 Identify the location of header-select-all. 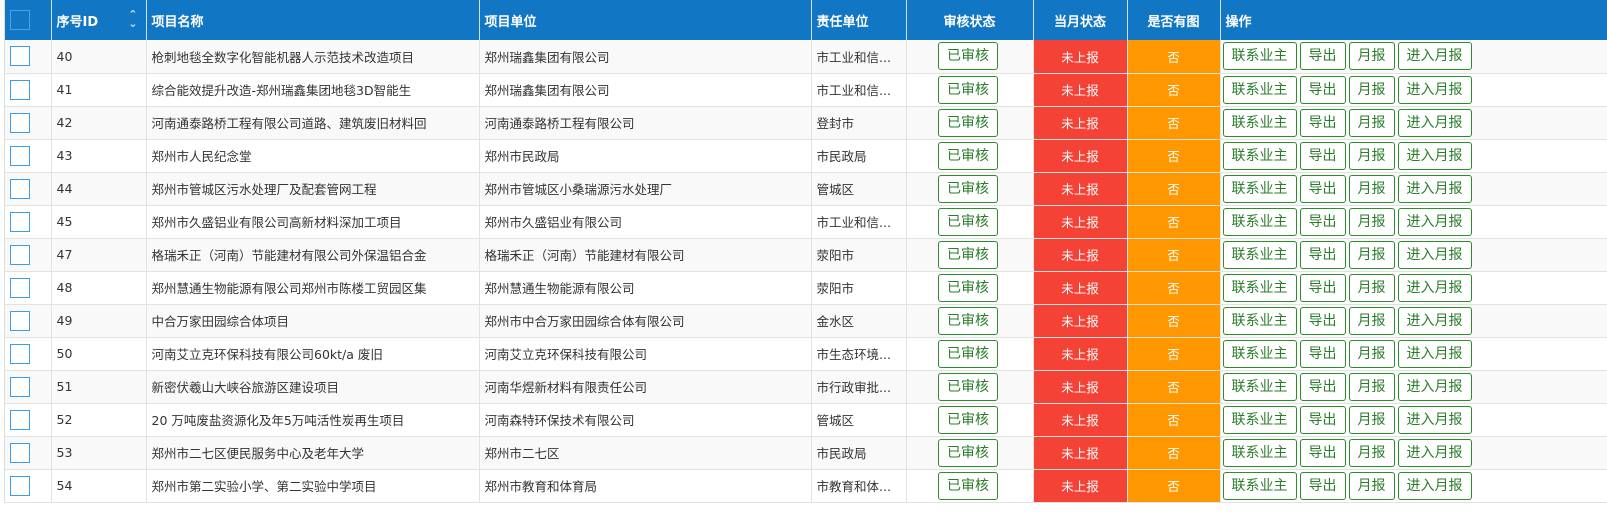
(28, 20).